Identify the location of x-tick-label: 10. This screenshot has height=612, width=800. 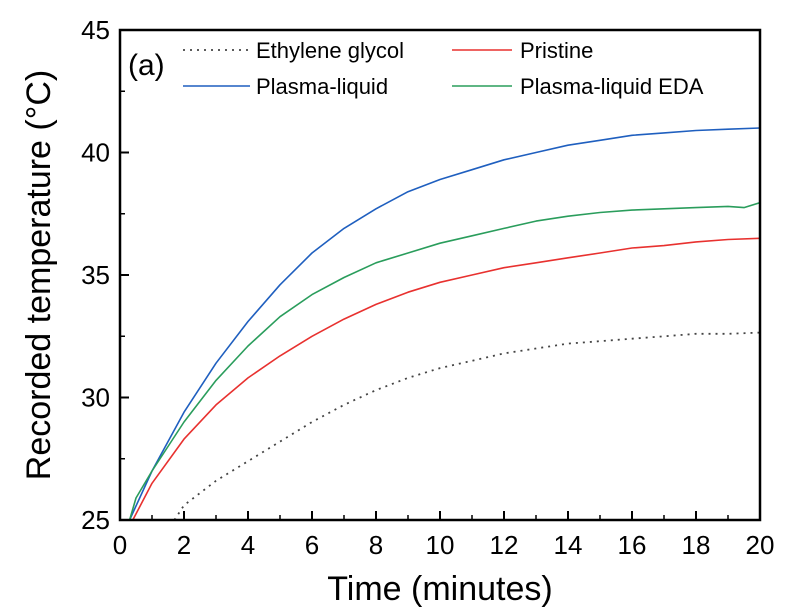
(440, 545).